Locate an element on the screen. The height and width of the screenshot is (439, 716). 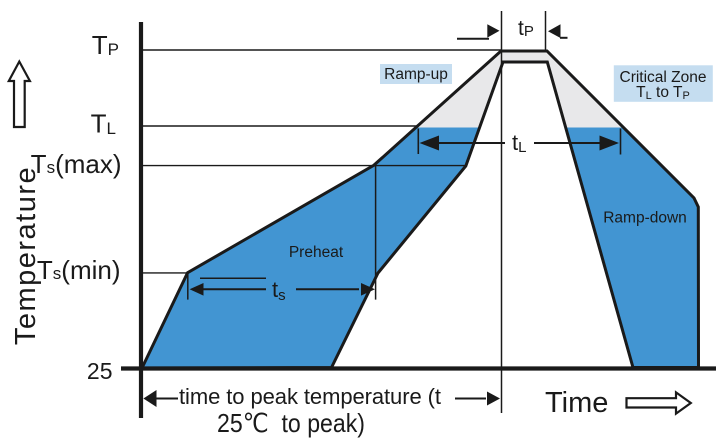
svg-text: 25℃ to peak) is located at coordinates (291, 423).